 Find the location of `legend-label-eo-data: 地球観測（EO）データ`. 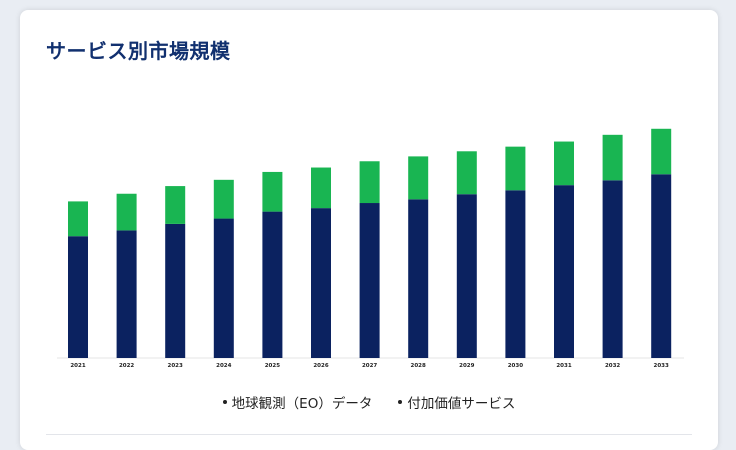

legend-label-eo-data: 地球観測（EO）データ is located at coordinates (302, 404).